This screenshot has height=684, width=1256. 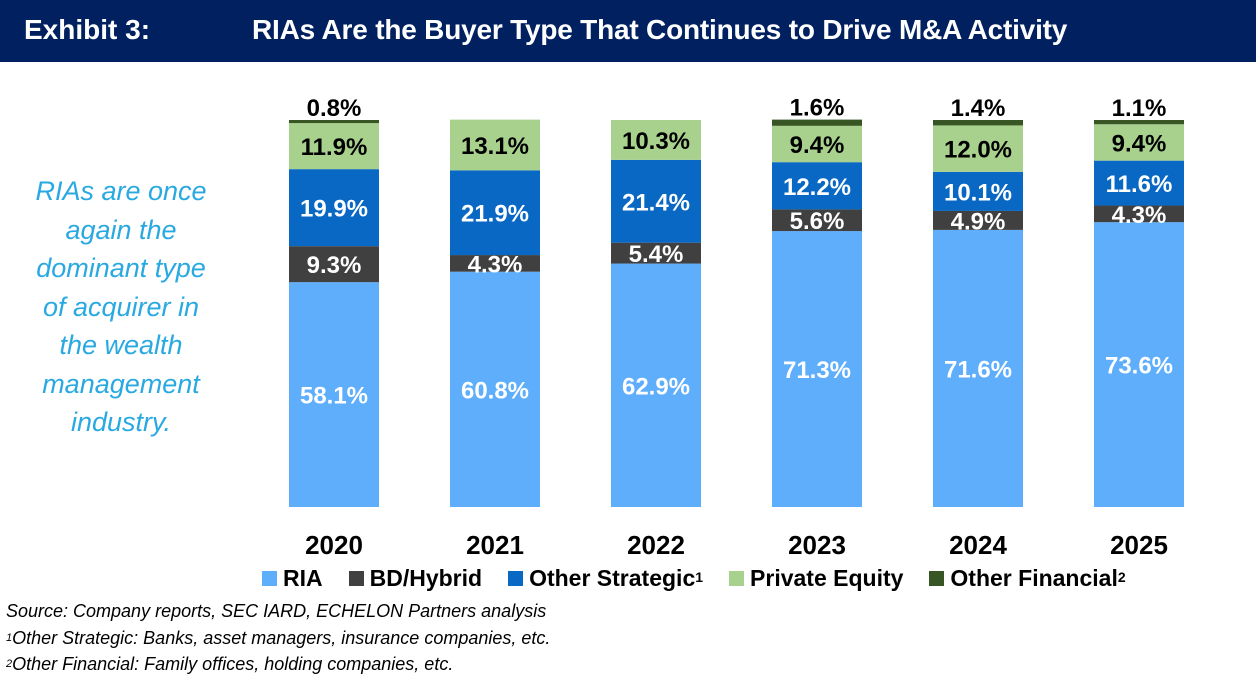 I want to click on label-private-equity: 13.1%, so click(x=495, y=146).